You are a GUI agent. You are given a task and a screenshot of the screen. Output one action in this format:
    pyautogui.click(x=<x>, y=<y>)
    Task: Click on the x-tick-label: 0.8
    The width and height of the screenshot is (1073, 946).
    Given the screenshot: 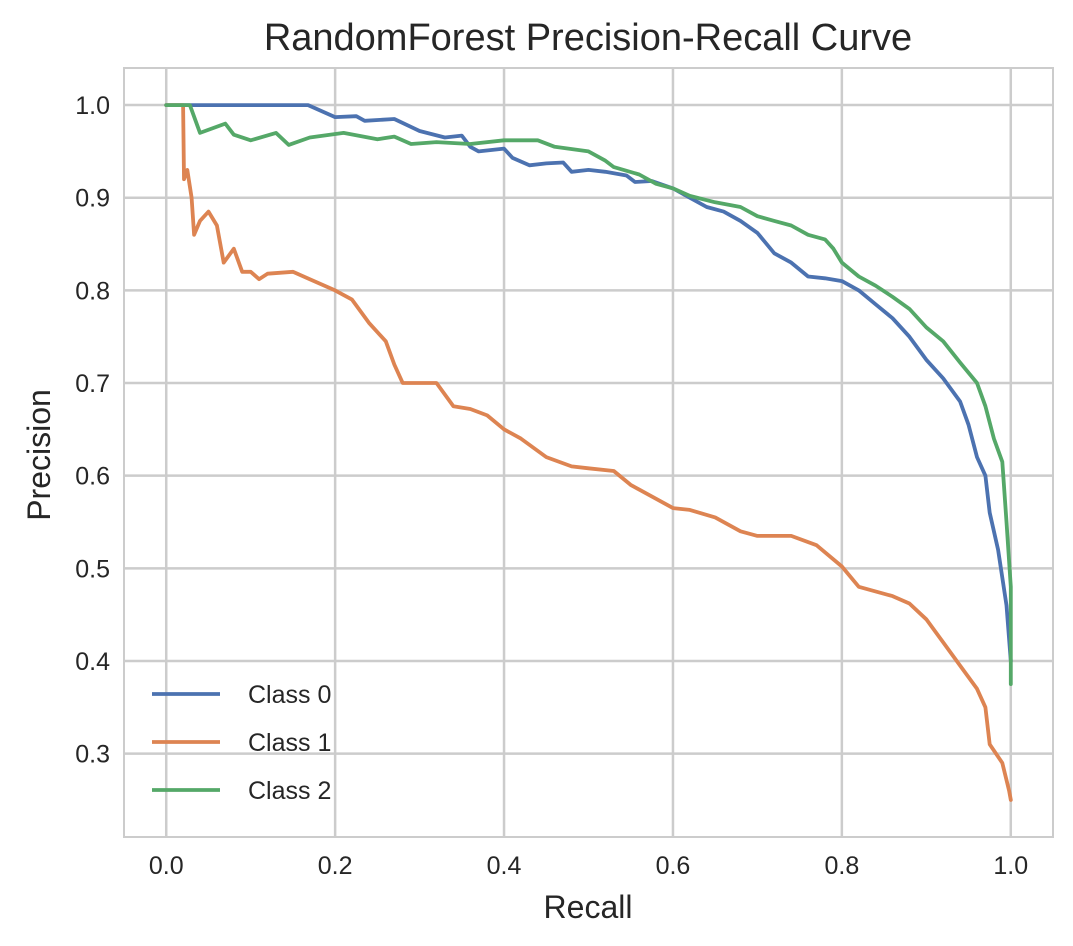 What is the action you would take?
    pyautogui.click(x=841, y=866)
    